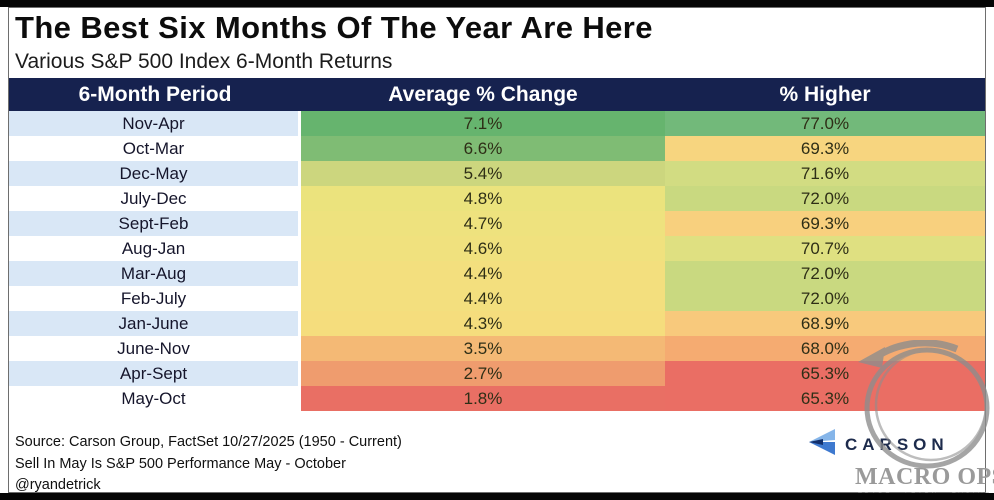 This screenshot has height=500, width=994. I want to click on table-row: Apr-Sept 2.7% 65.3%, so click(497, 373).